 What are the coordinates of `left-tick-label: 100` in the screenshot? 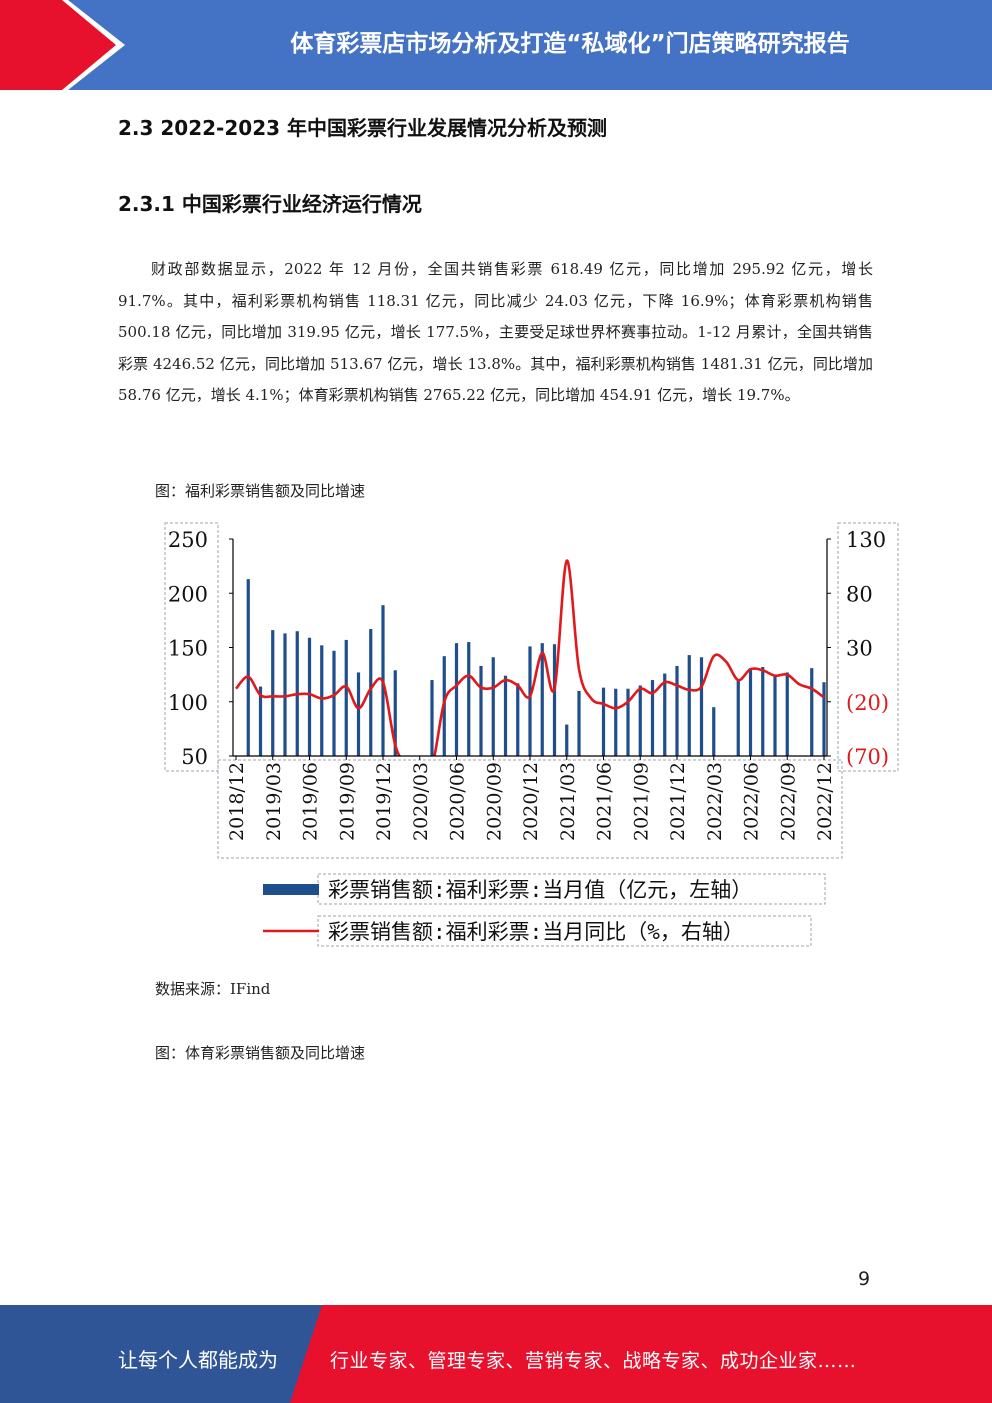 It's located at (188, 703).